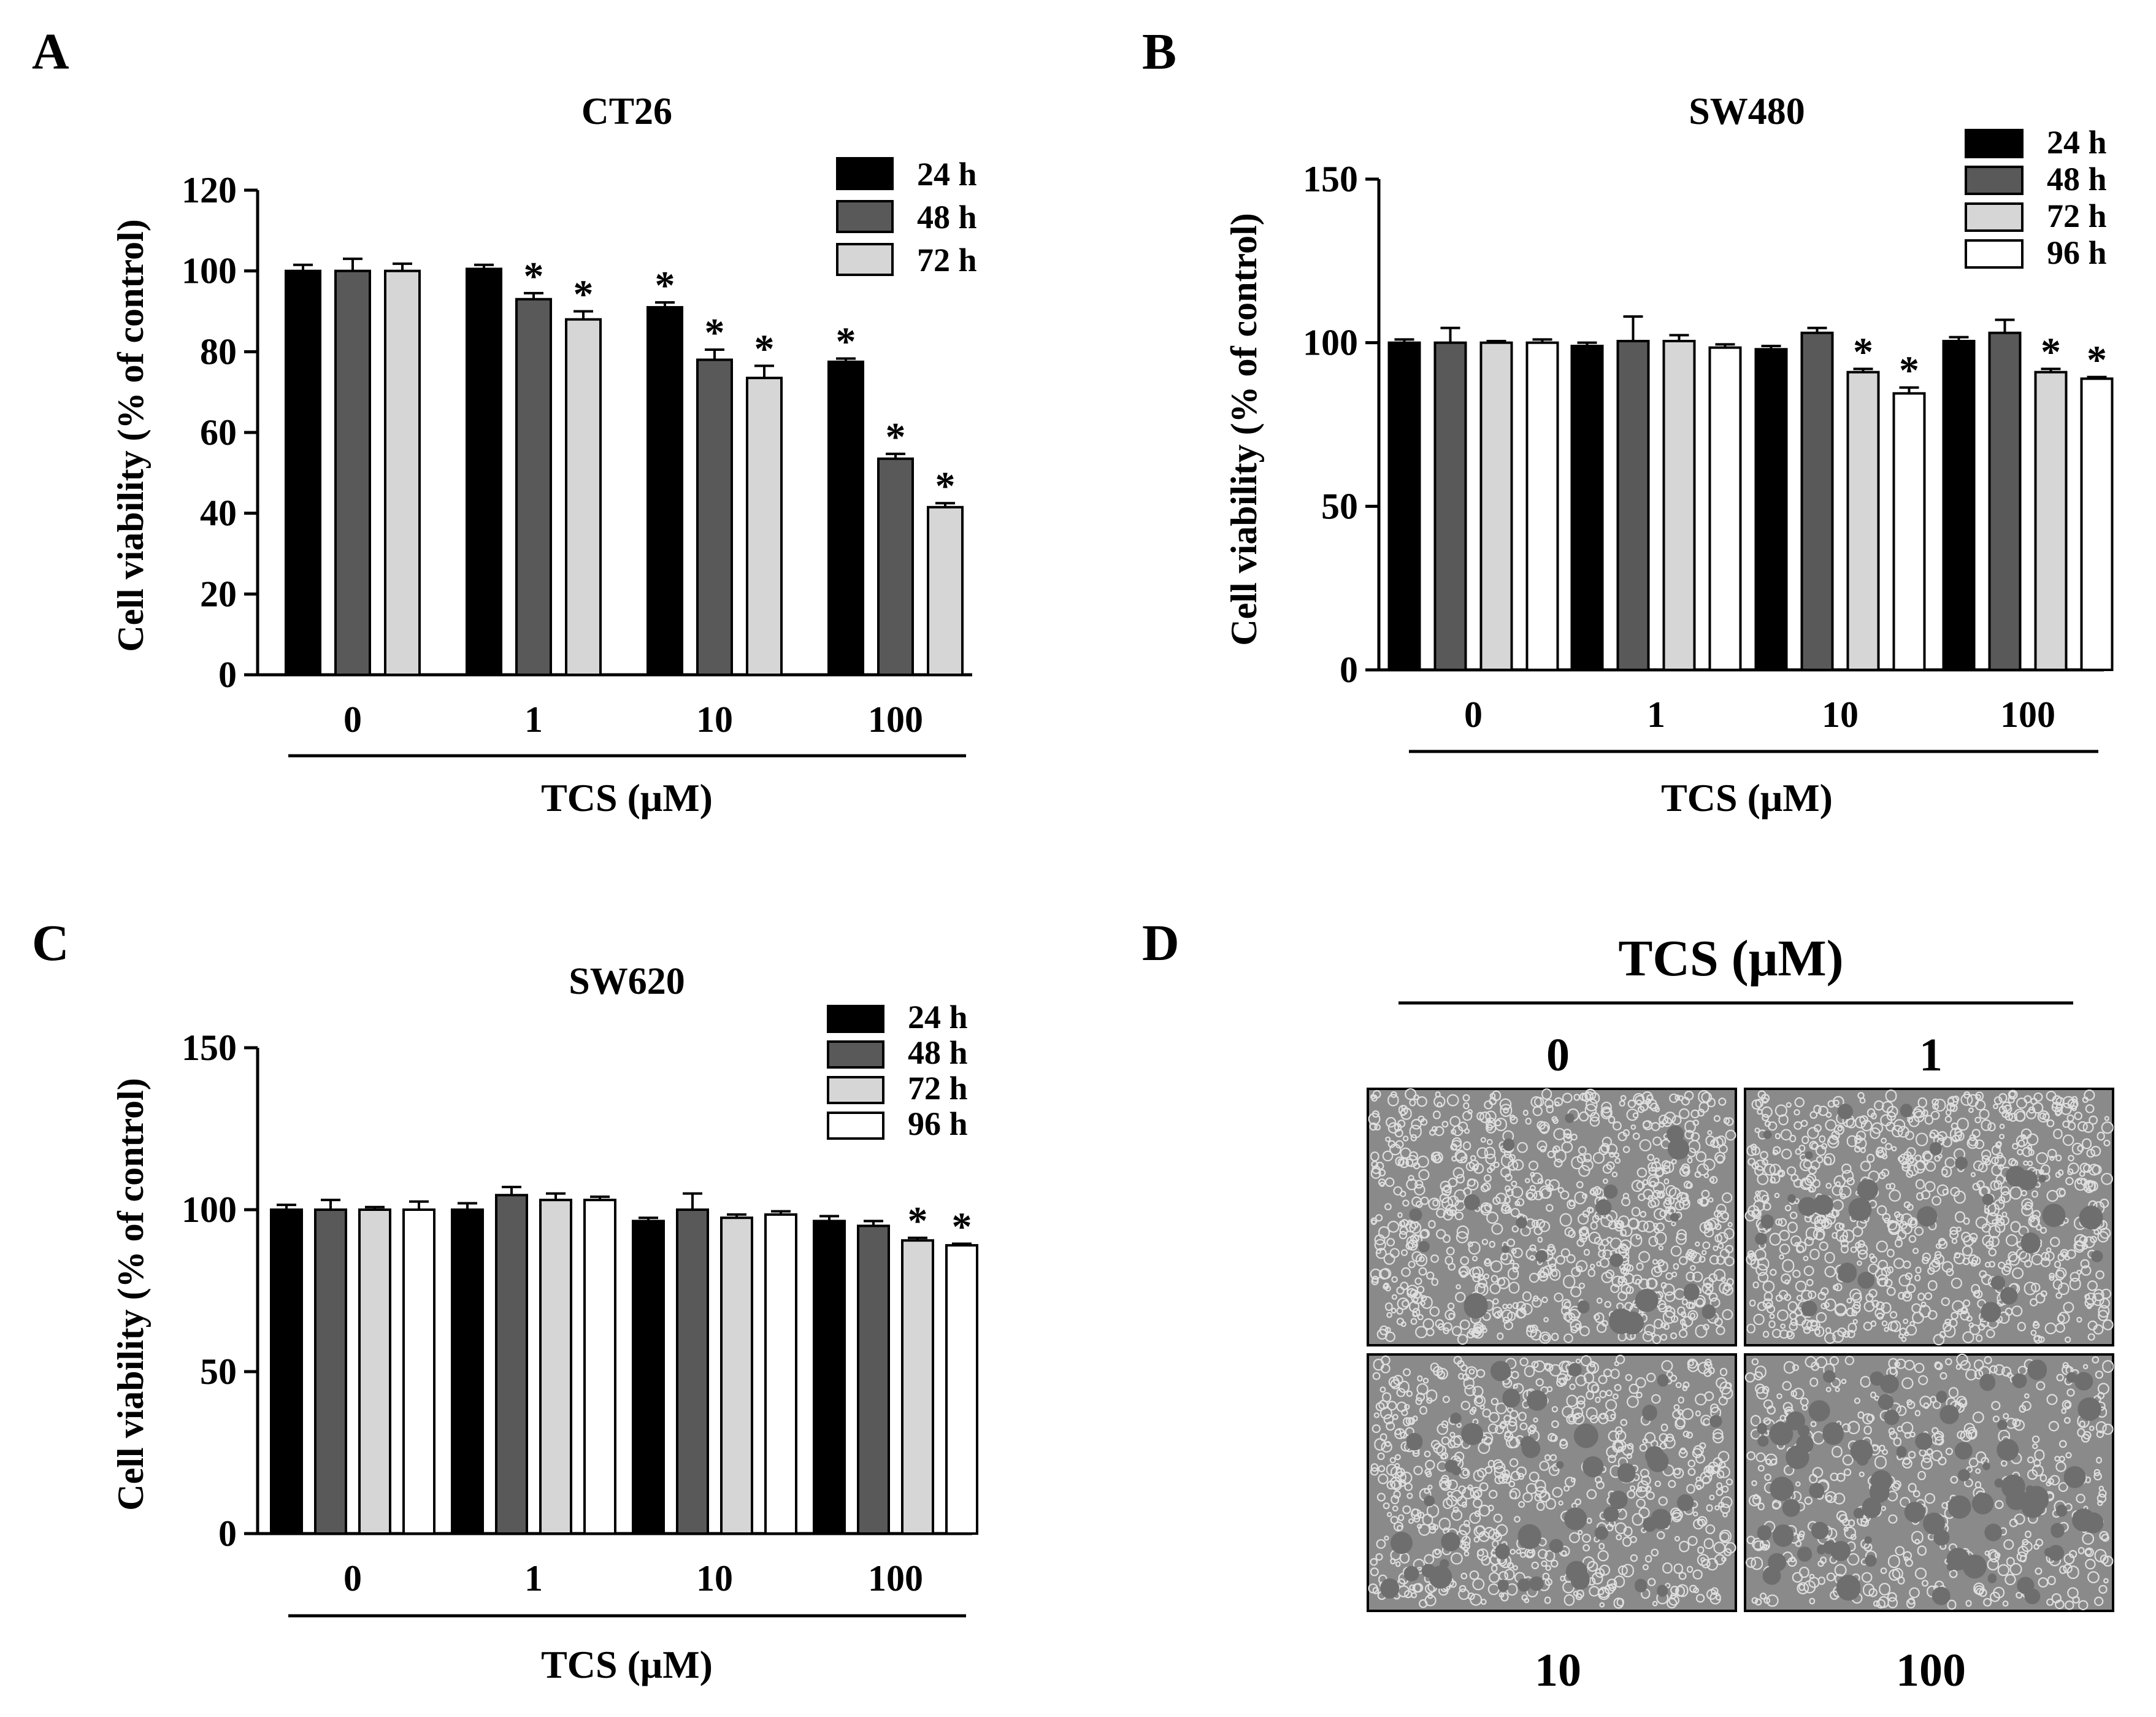 Image resolution: width=2156 pixels, height=1717 pixels. I want to click on y-tick-label: 100, so click(1331, 343).